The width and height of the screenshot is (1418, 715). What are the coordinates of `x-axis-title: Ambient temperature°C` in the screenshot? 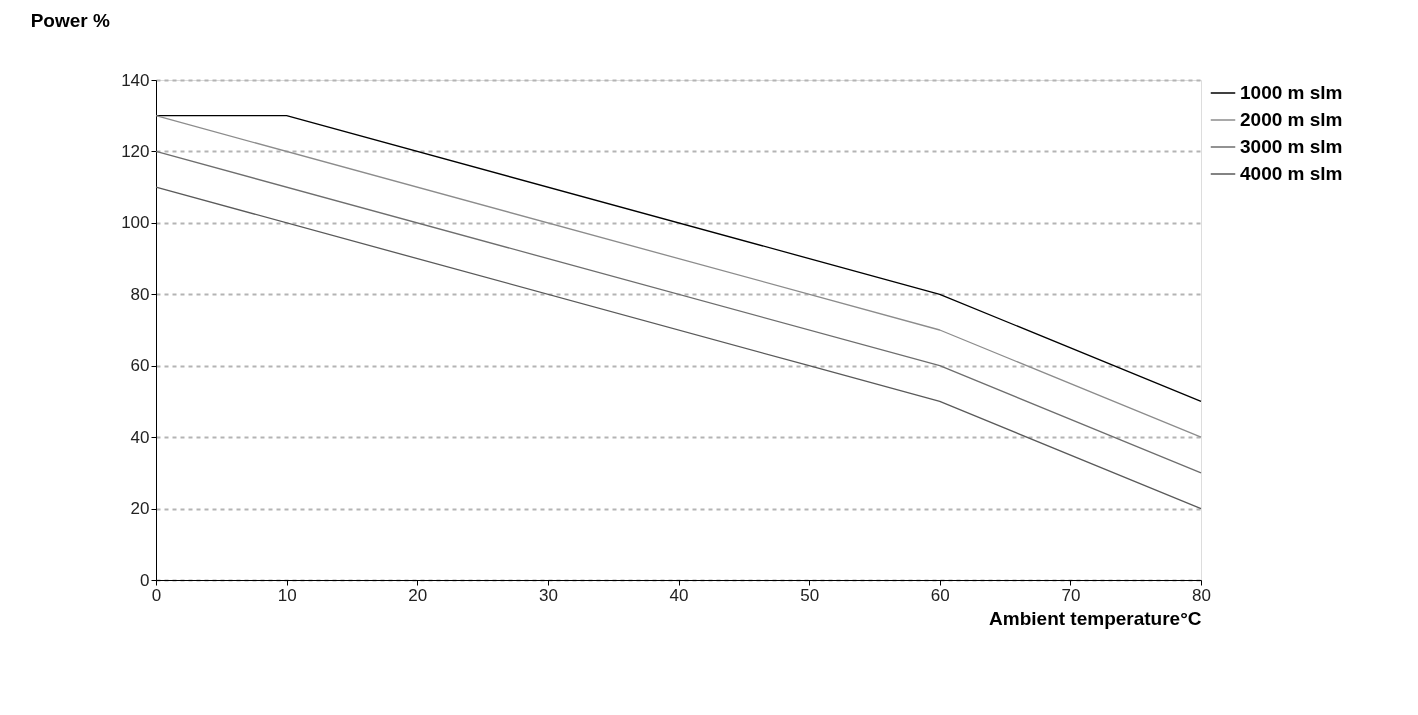 It's located at (1095, 618).